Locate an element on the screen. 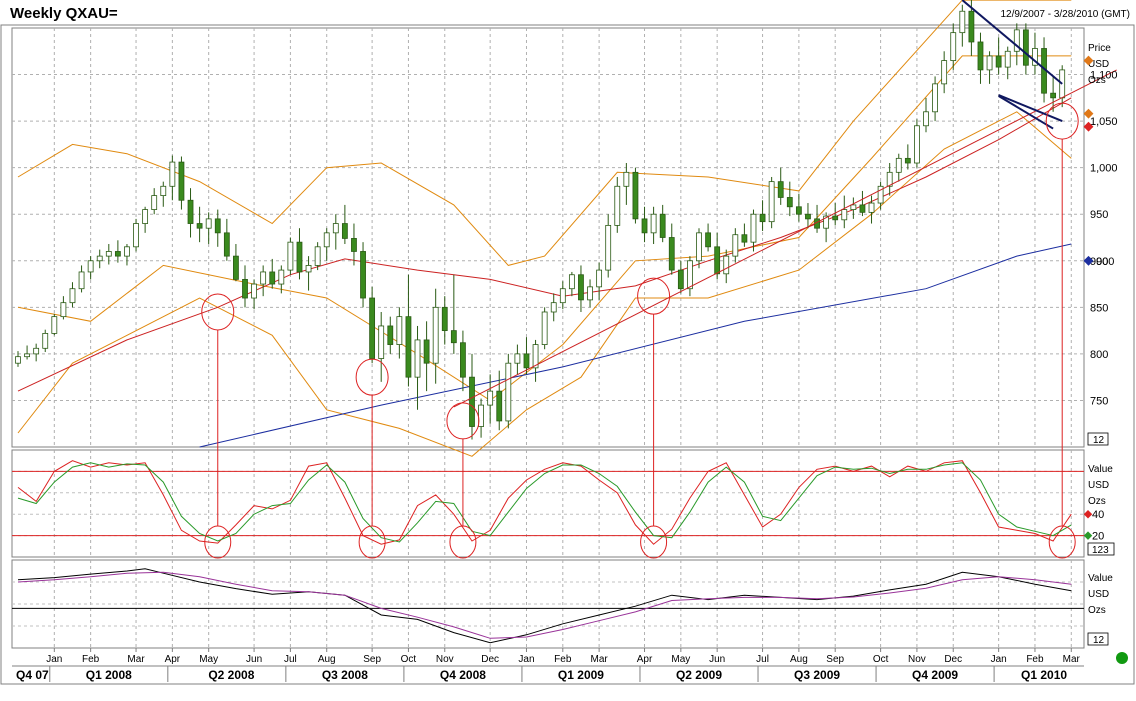 This screenshot has width=1136, height=701. price-tick-label: 900 is located at coordinates (1099, 262).